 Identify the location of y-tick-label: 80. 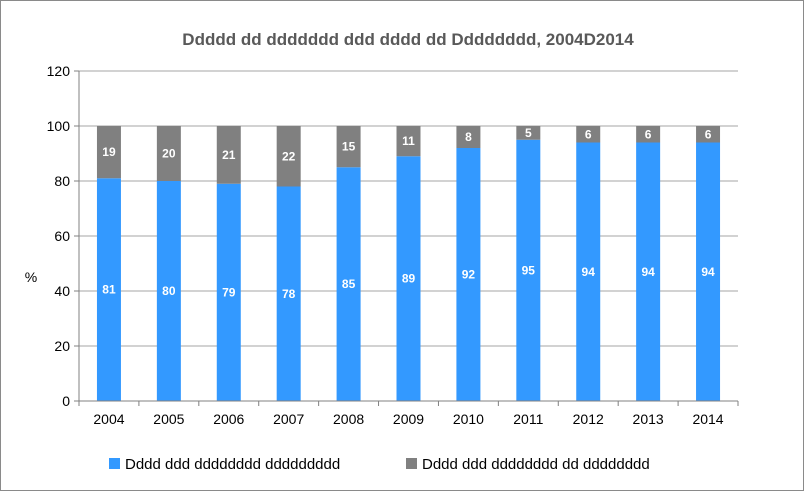
(62, 181).